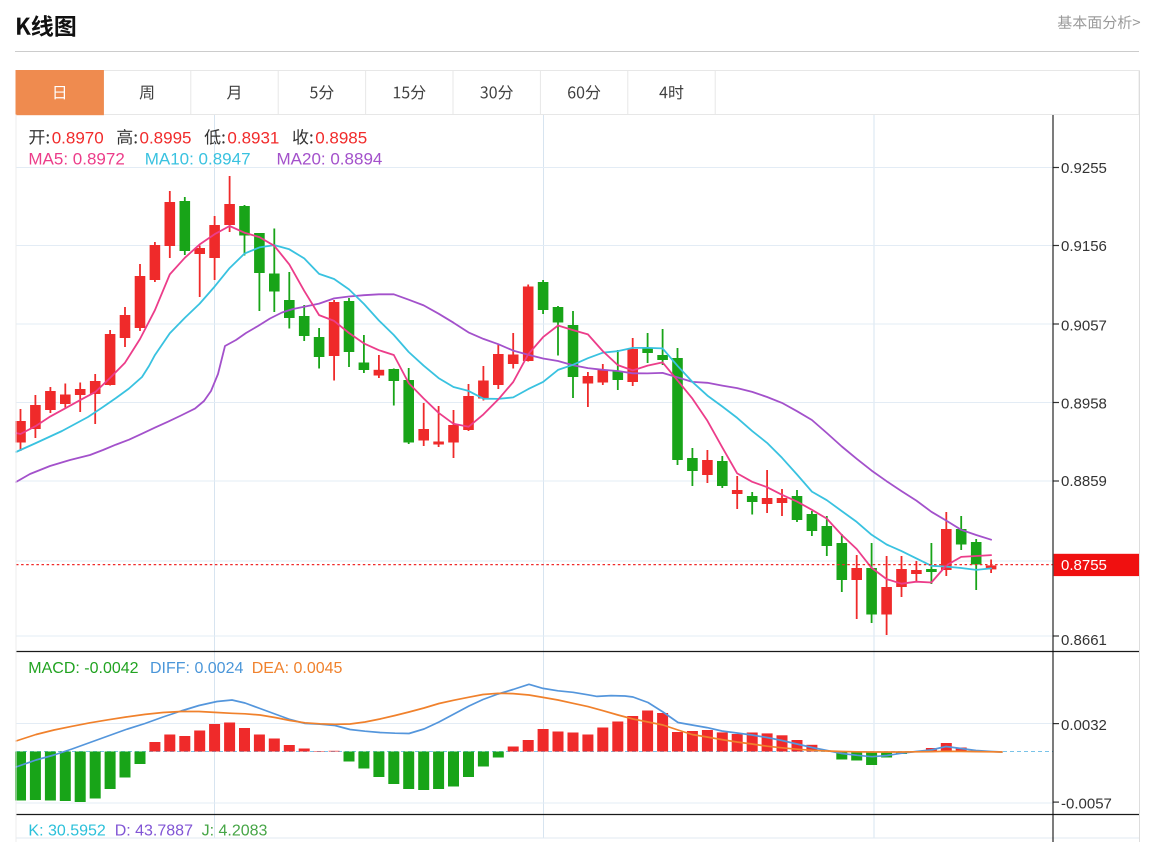 Image resolution: width=1161 pixels, height=842 pixels. I want to click on svg-text: K: 30.5952, so click(67, 830).